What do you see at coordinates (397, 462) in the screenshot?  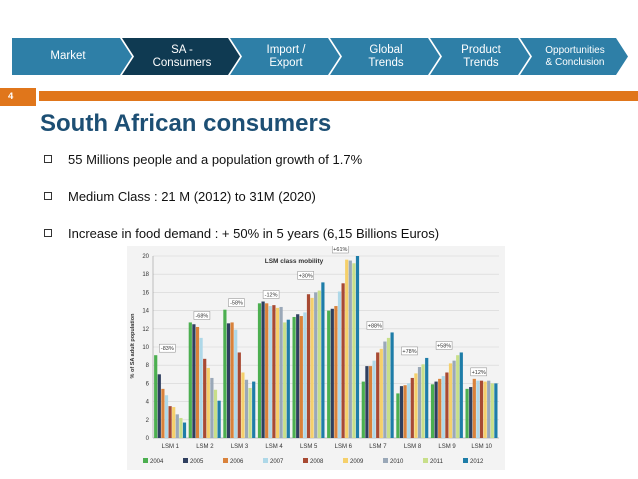 I see `legend-label: 2010` at bounding box center [397, 462].